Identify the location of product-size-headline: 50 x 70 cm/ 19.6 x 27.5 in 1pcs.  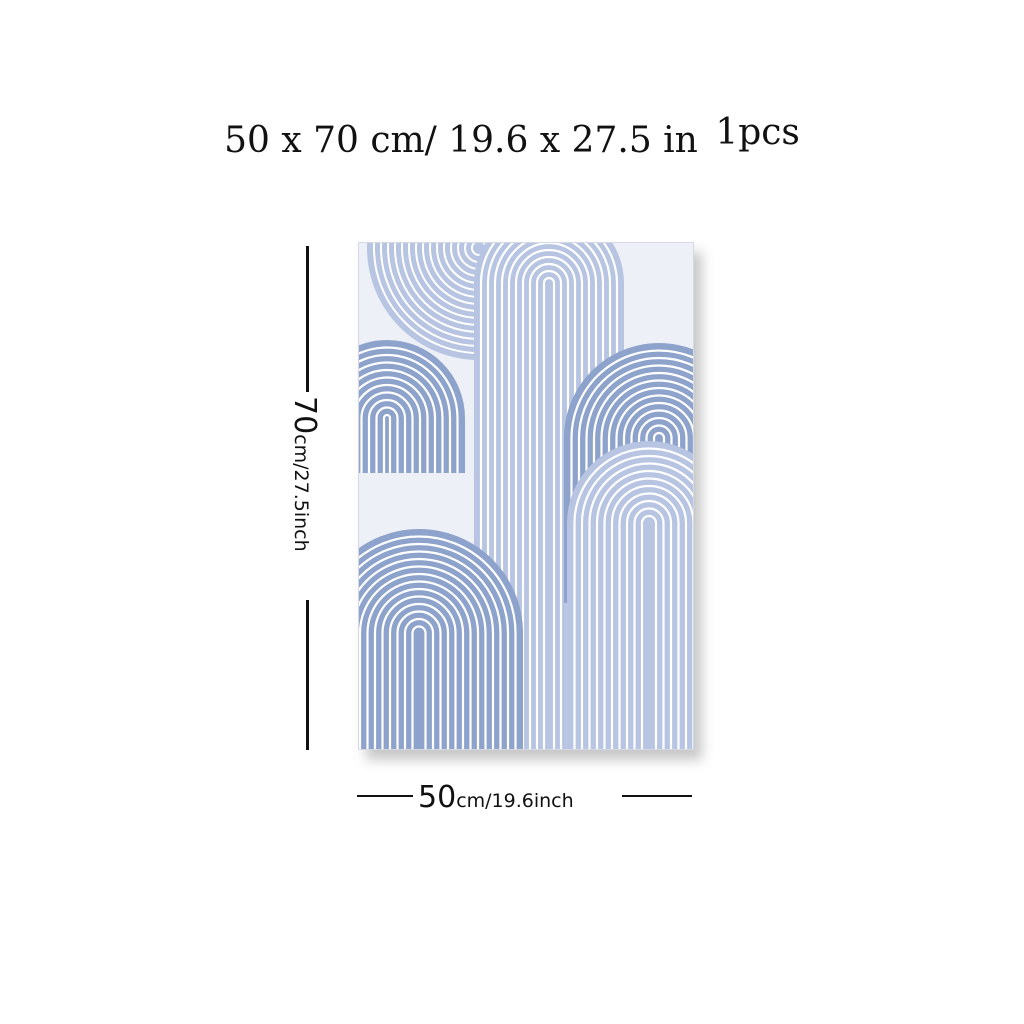
(512, 136).